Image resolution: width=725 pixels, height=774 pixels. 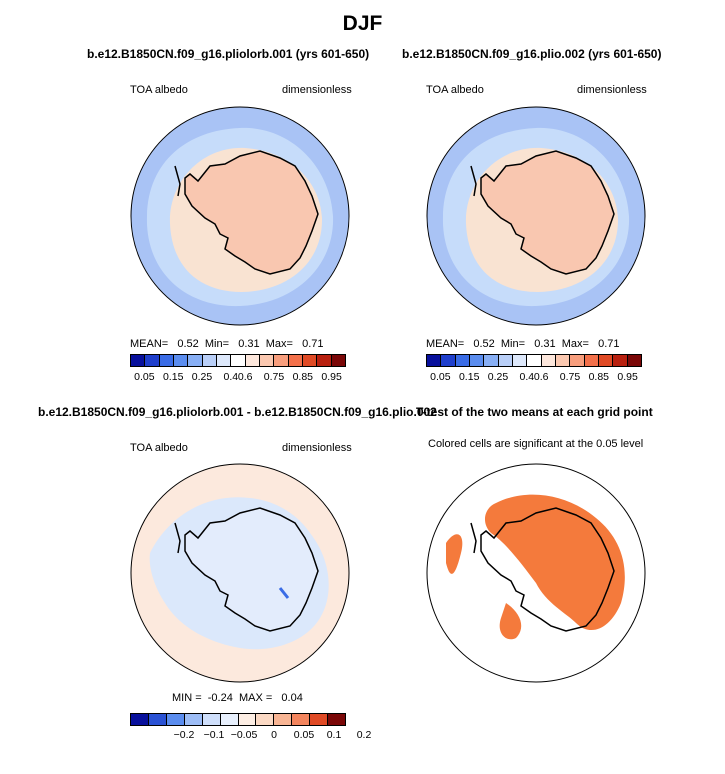 What do you see at coordinates (317, 90) in the screenshot?
I see `panel-1-units-label: dimensionless` at bounding box center [317, 90].